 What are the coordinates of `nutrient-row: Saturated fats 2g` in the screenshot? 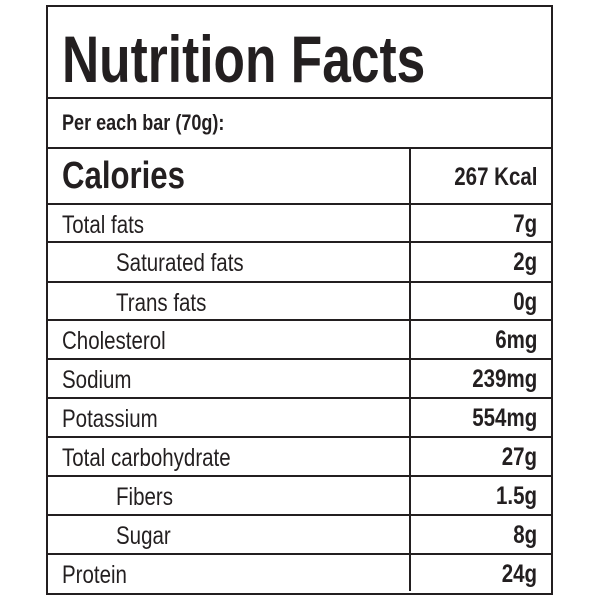 It's located at (299, 263).